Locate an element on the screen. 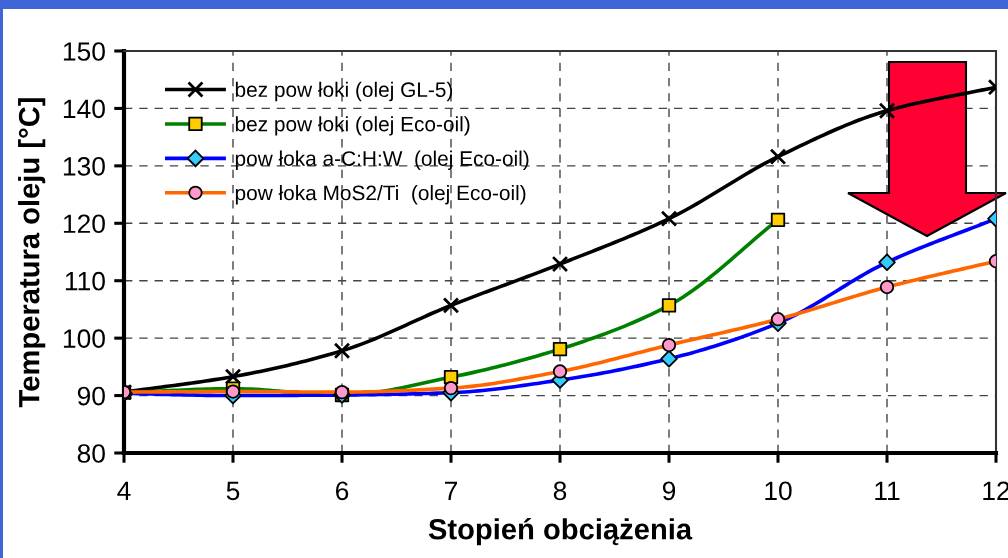 The image size is (1008, 558). legend-label: bez pow łoki (olej GL-5) is located at coordinates (344, 91).